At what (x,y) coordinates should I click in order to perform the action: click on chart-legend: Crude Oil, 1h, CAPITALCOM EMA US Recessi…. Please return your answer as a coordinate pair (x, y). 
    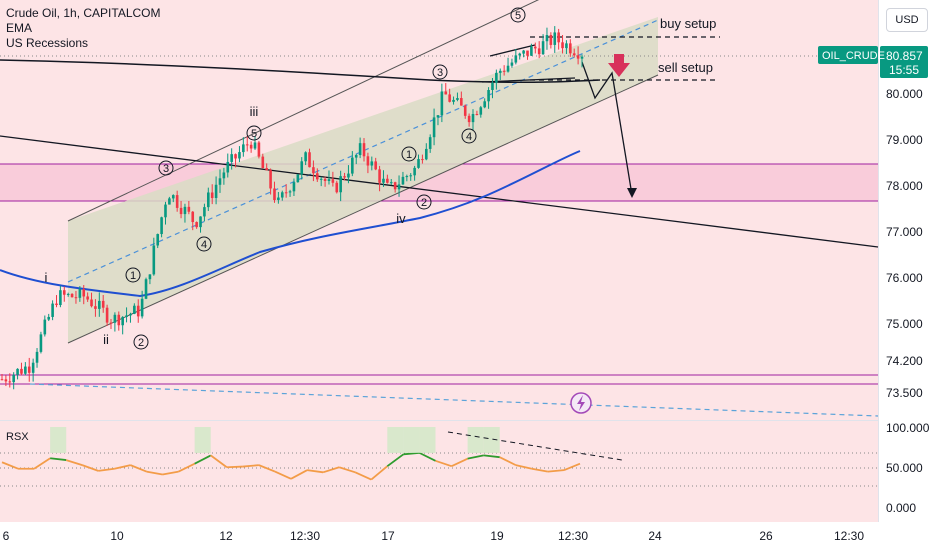
    Looking at the image, I should click on (83, 28).